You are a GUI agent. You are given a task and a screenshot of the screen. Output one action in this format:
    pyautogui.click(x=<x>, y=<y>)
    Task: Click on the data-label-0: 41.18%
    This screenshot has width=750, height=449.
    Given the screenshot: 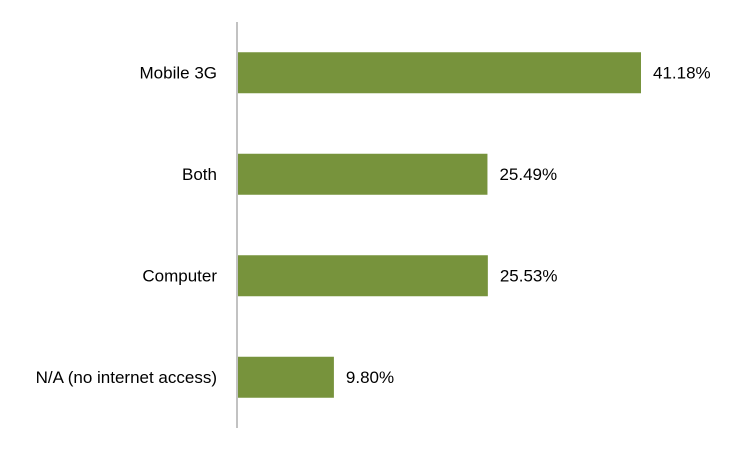 What is the action you would take?
    pyautogui.click(x=682, y=72)
    